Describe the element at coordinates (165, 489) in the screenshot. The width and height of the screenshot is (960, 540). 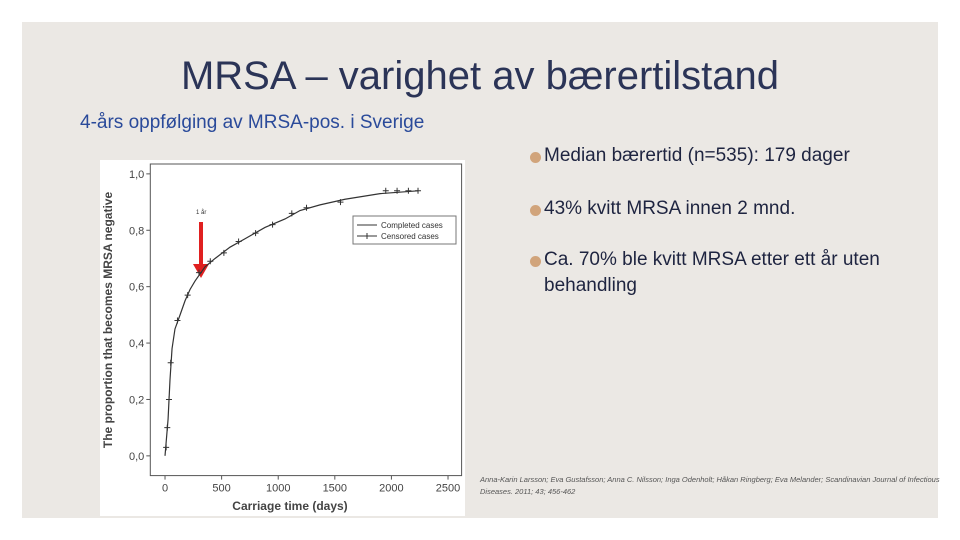
I see `x-tick-label: 0` at that location.